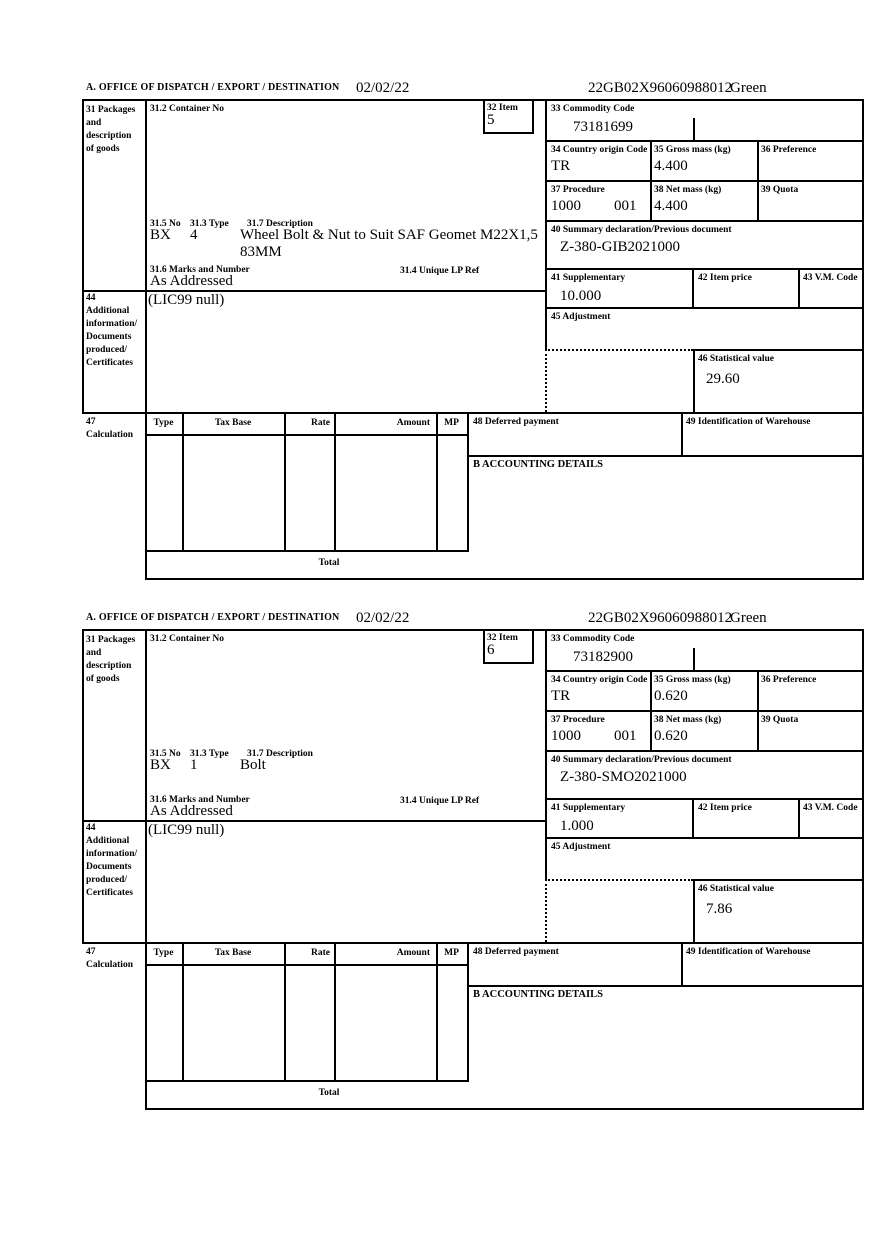 This screenshot has width=882, height=1250. What do you see at coordinates (748, 618) in the screenshot?
I see `routing-status: Green` at bounding box center [748, 618].